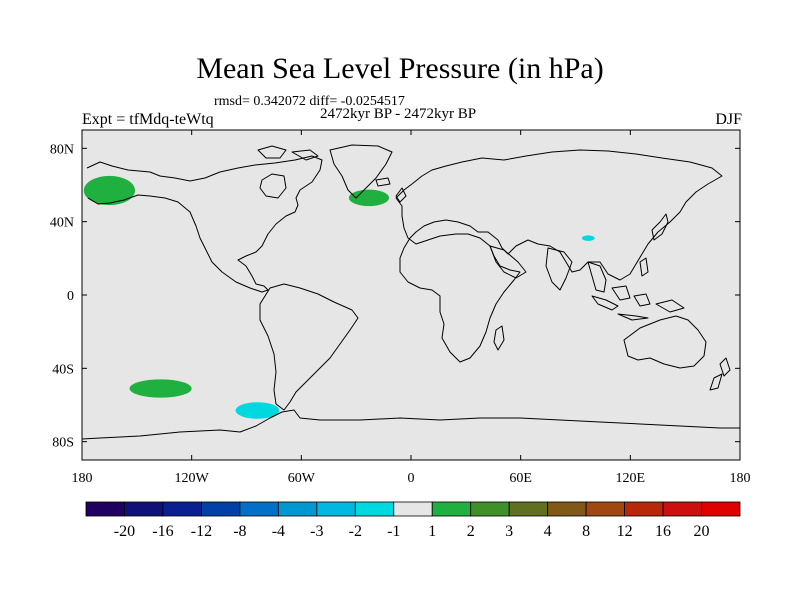 This screenshot has height=600, width=800. What do you see at coordinates (625, 531) in the screenshot?
I see `colorbar-label: 12` at bounding box center [625, 531].